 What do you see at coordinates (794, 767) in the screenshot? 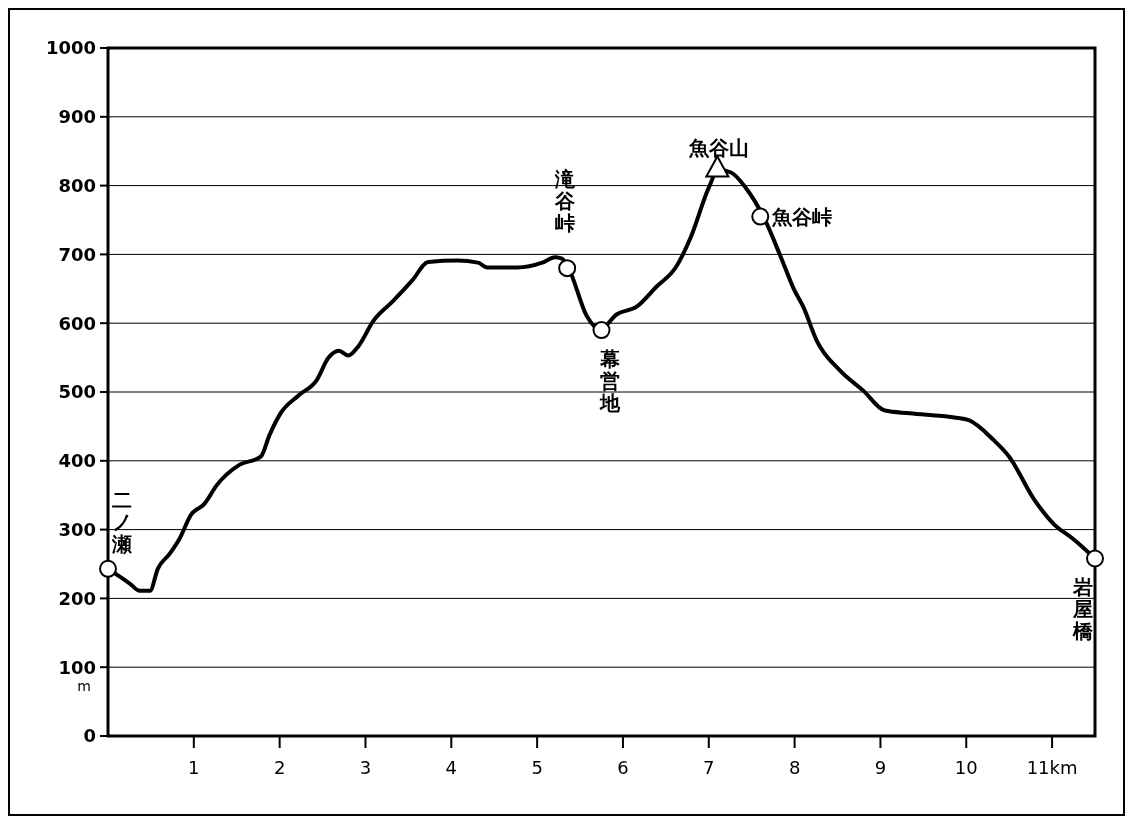
I see `x-tick-label: 8` at bounding box center [794, 767].